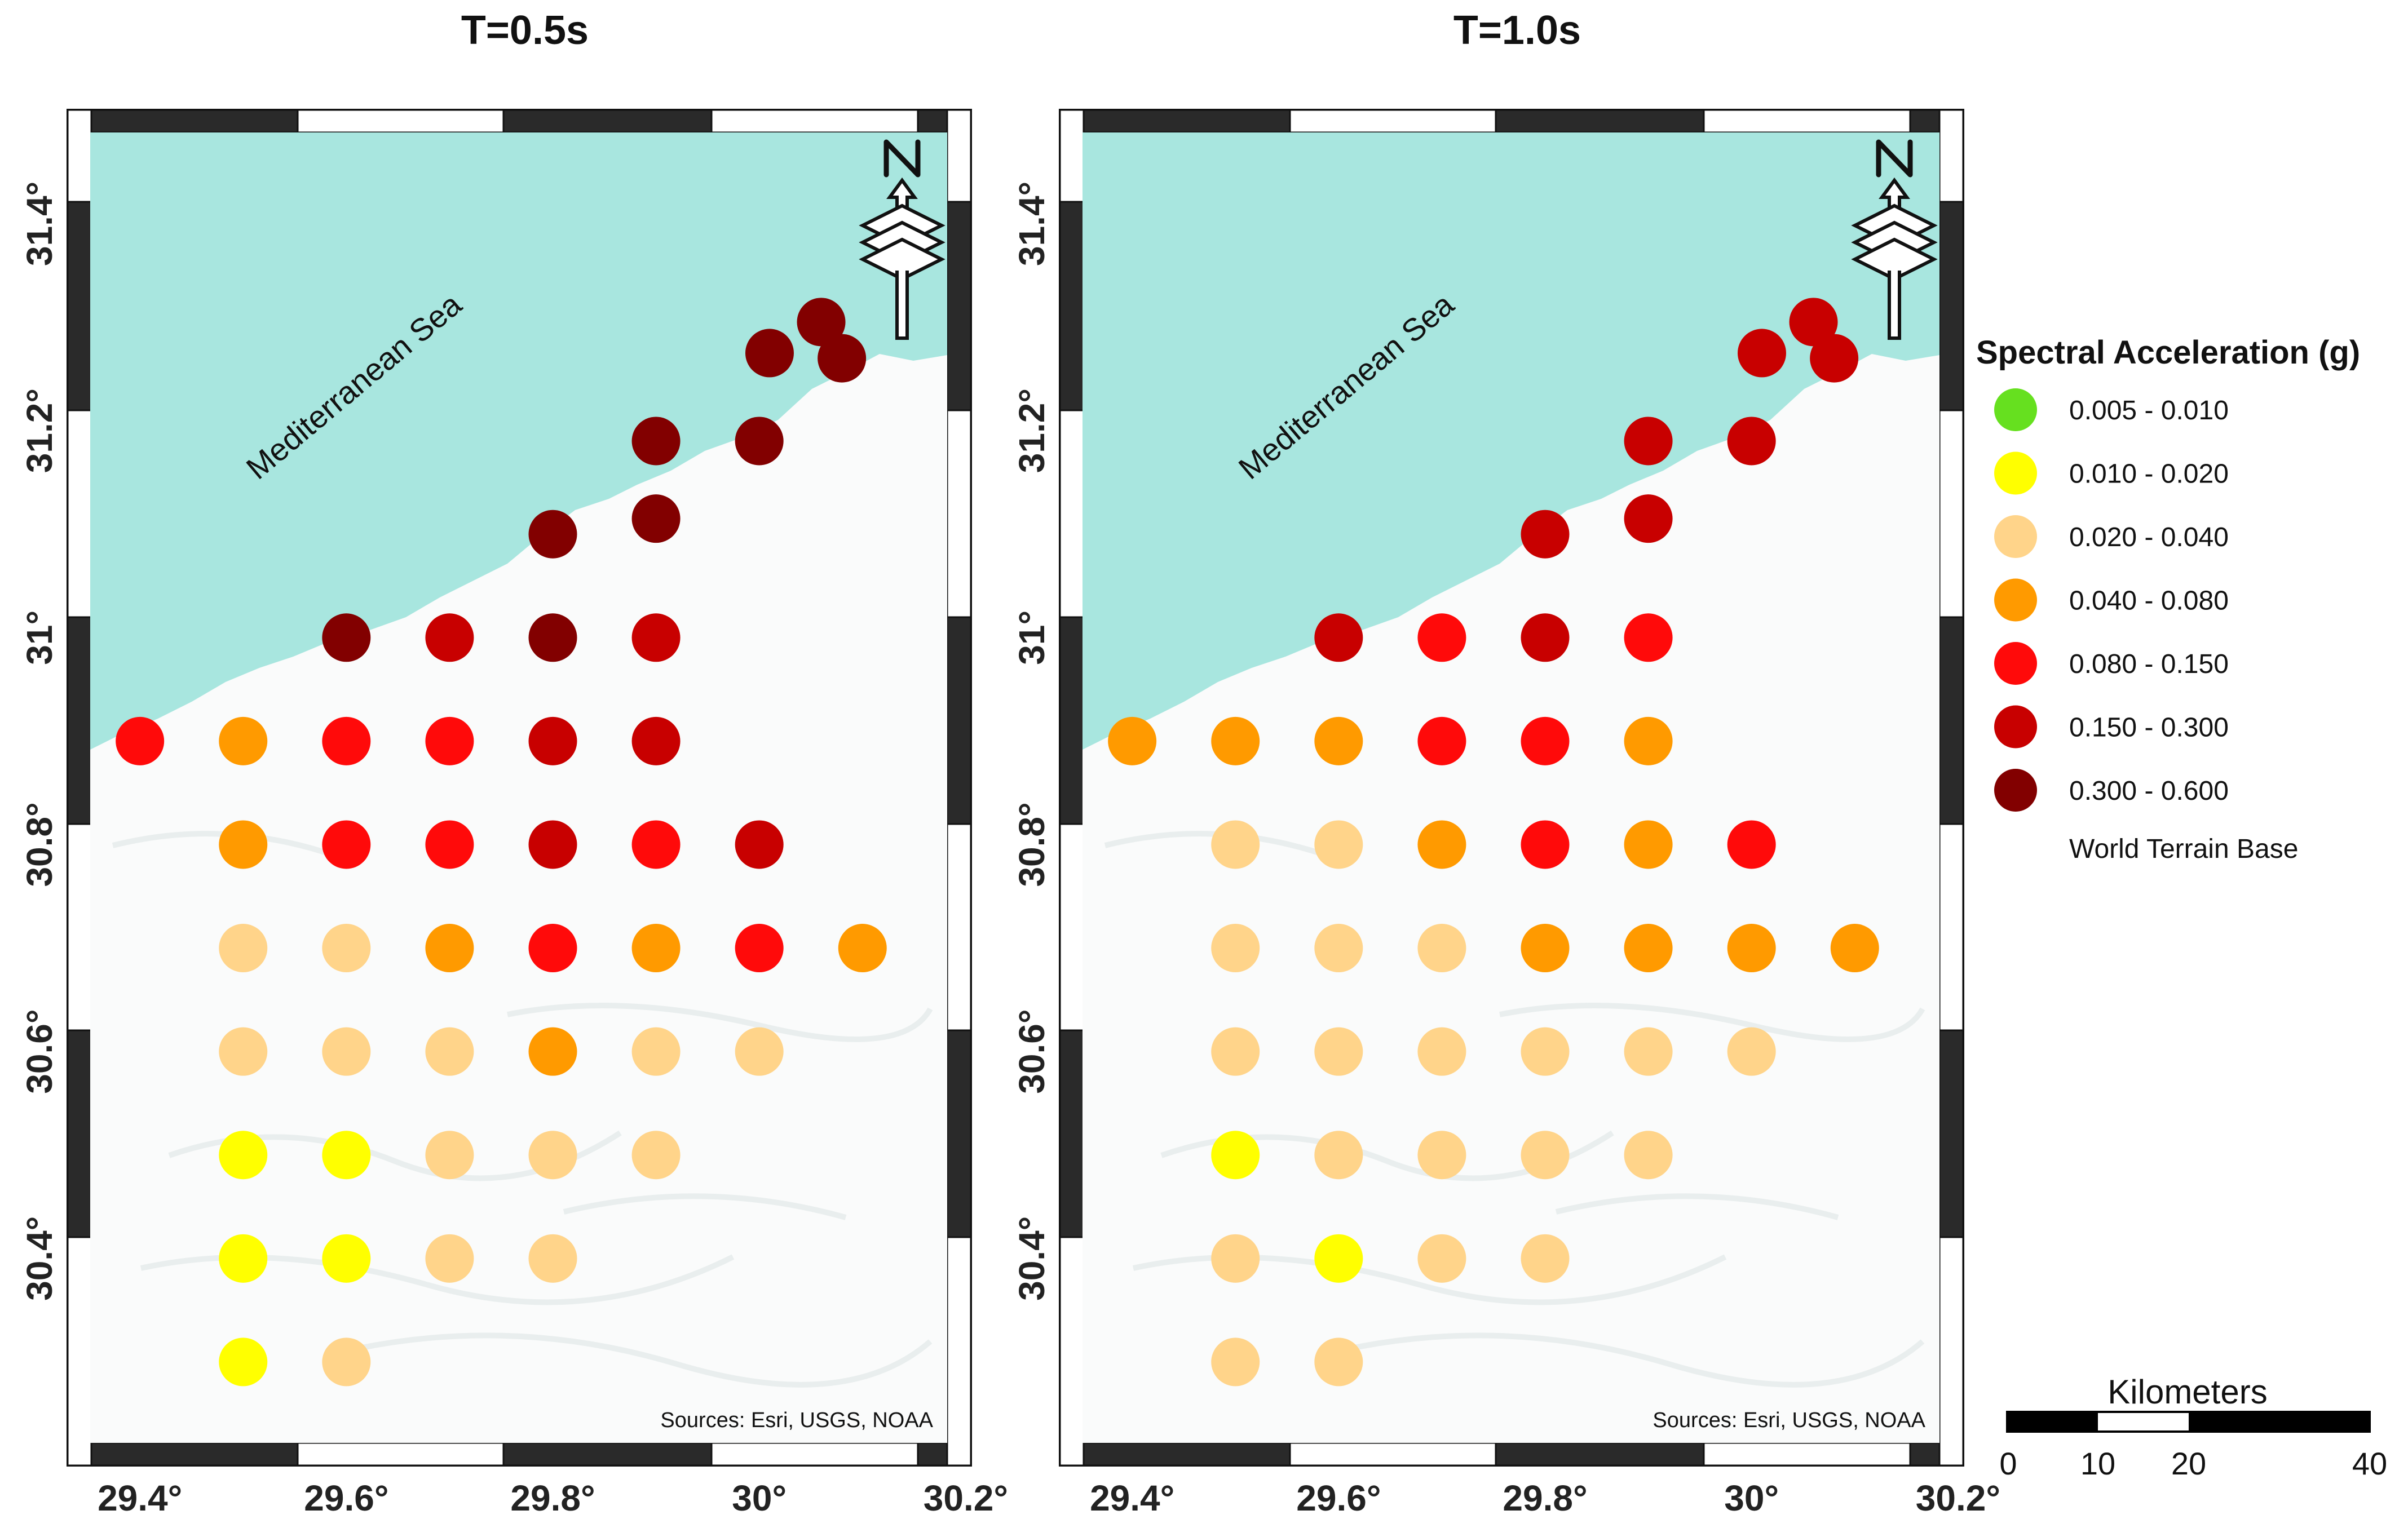  What do you see at coordinates (2016, 473) in the screenshot?
I see `legend-swatch` at bounding box center [2016, 473].